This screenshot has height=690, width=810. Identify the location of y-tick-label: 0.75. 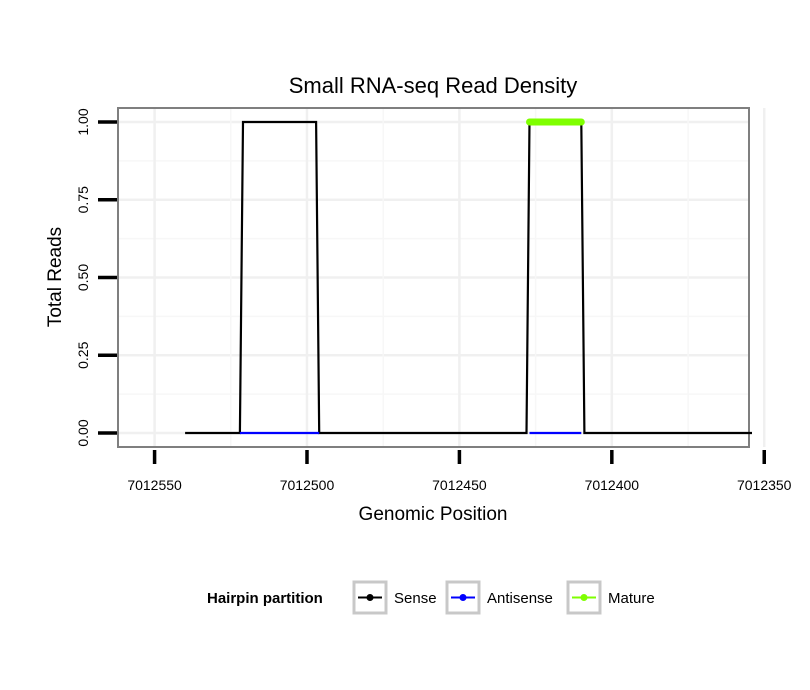
(83, 199).